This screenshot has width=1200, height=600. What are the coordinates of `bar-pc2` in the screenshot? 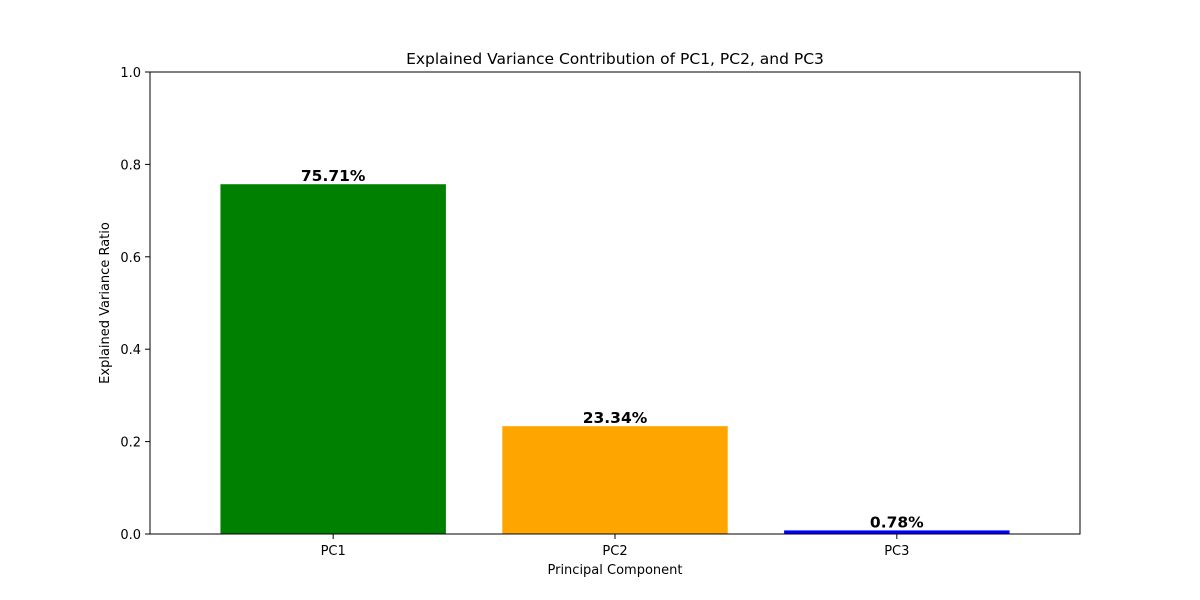 It's located at (615, 480).